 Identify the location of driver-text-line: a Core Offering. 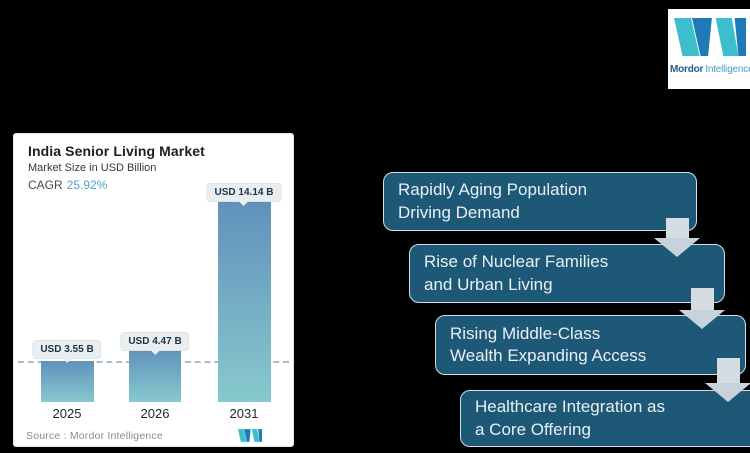
(533, 429).